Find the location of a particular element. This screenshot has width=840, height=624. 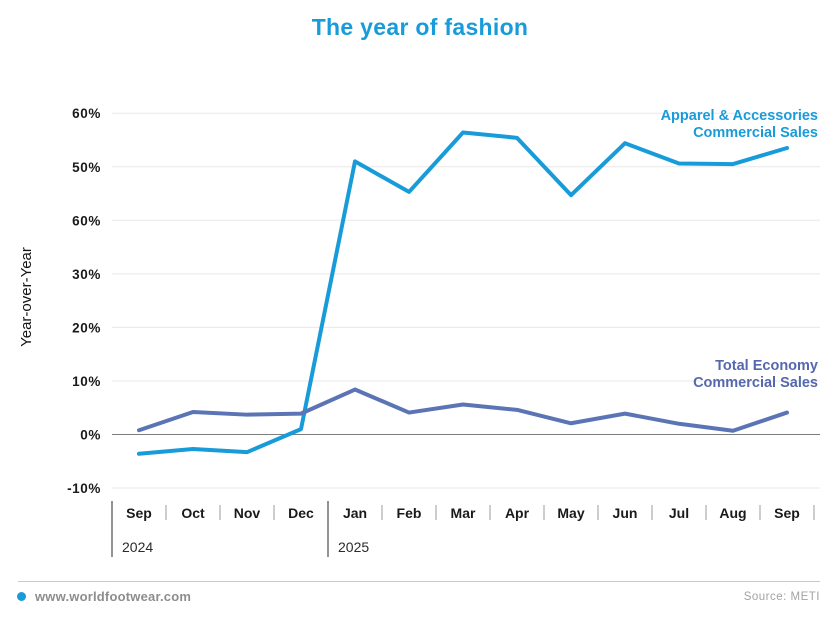

month-label: Apr is located at coordinates (517, 513).